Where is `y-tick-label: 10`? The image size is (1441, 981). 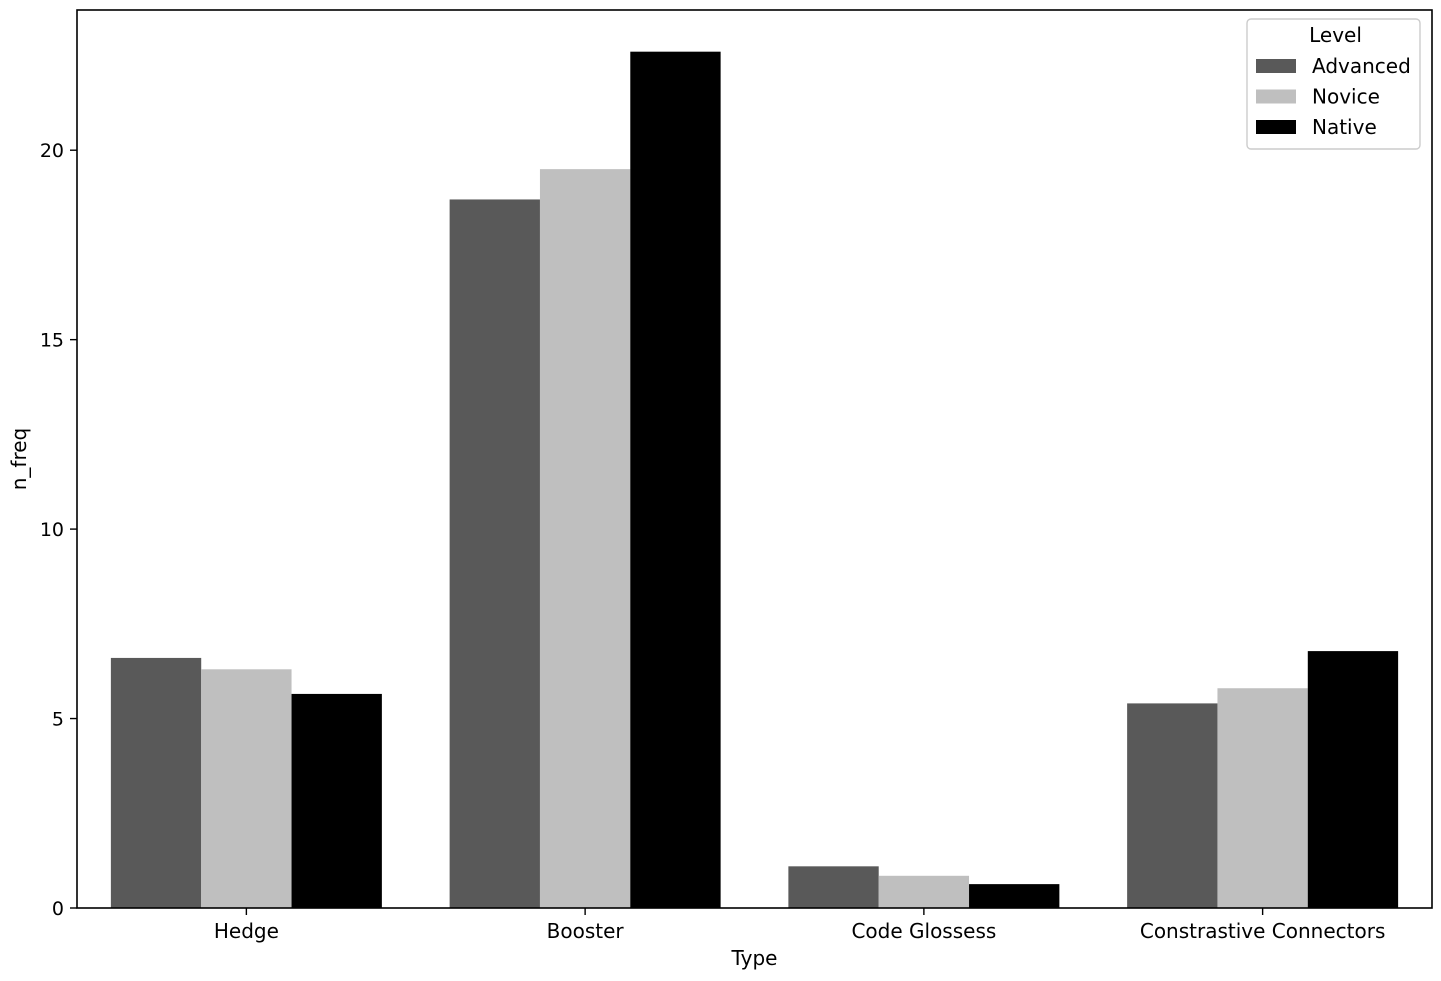 y-tick-label: 10 is located at coordinates (52, 530).